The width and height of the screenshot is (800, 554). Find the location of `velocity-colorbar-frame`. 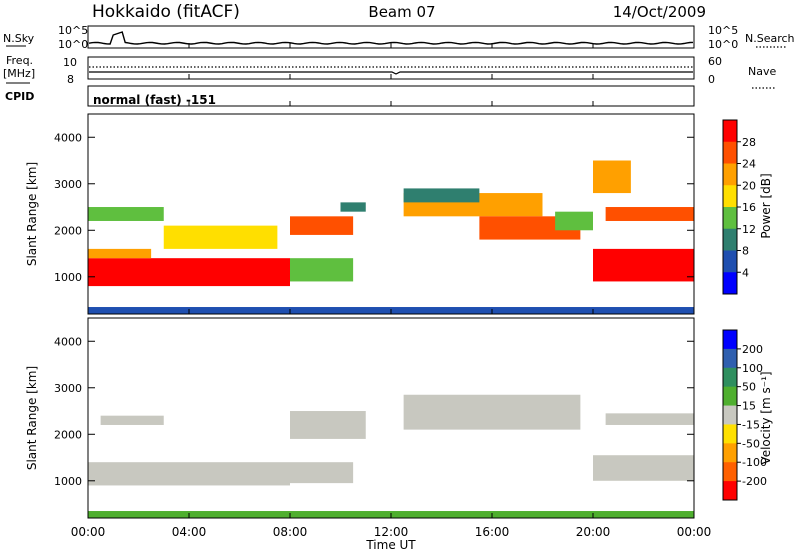

velocity-colorbar-frame is located at coordinates (730, 415).